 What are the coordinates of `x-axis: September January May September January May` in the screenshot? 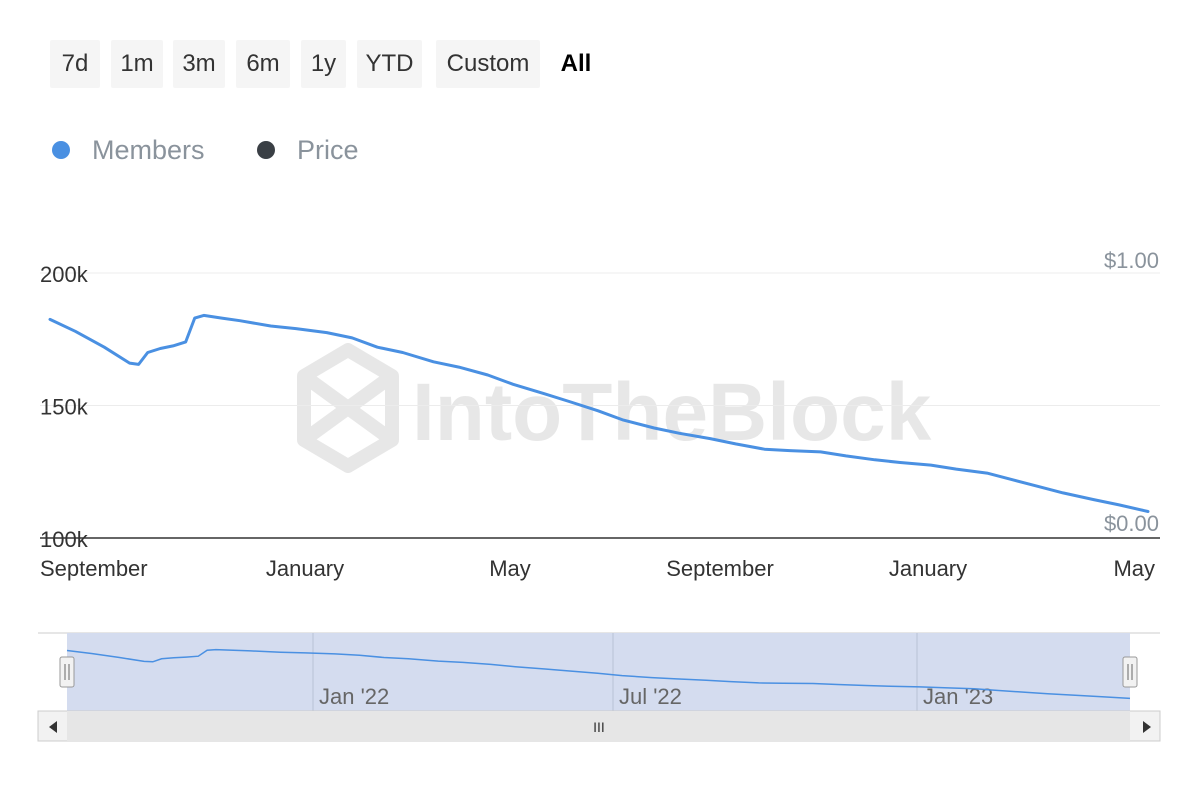 It's located at (597, 568).